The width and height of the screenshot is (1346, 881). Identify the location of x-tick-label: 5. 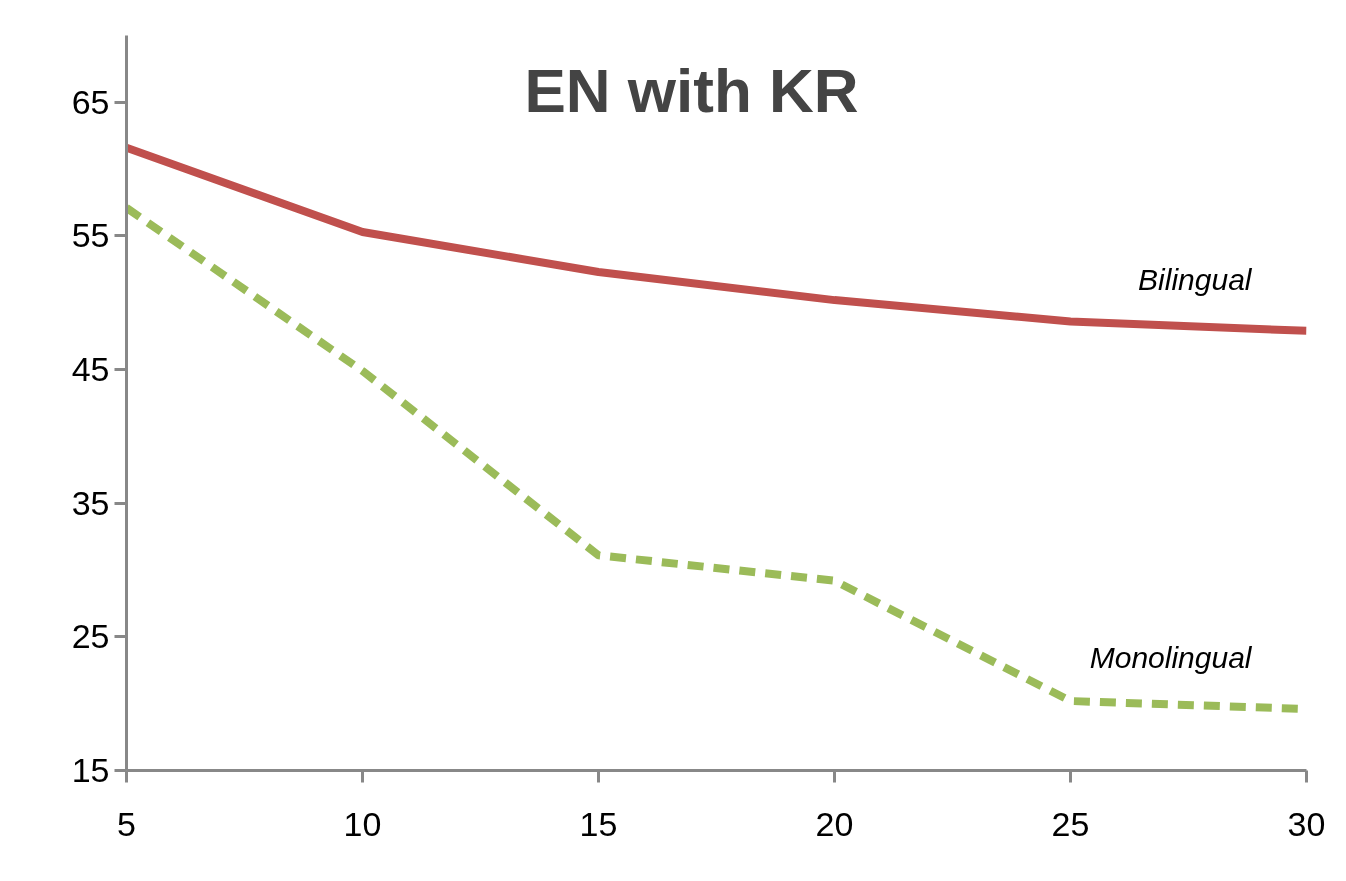
(126, 823).